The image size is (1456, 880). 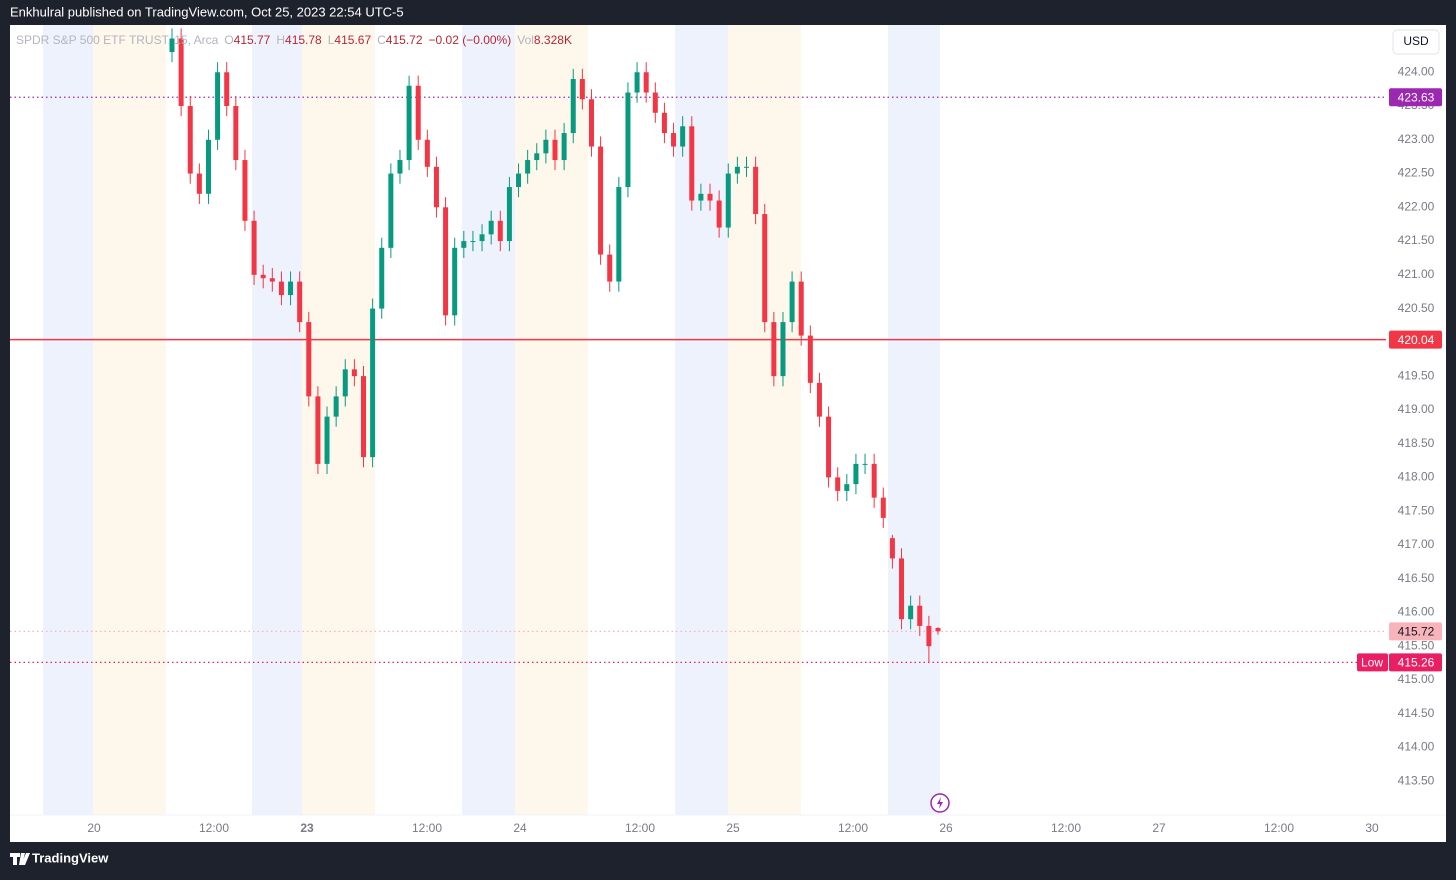 I want to click on legend-value: 415.78, so click(x=303, y=40).